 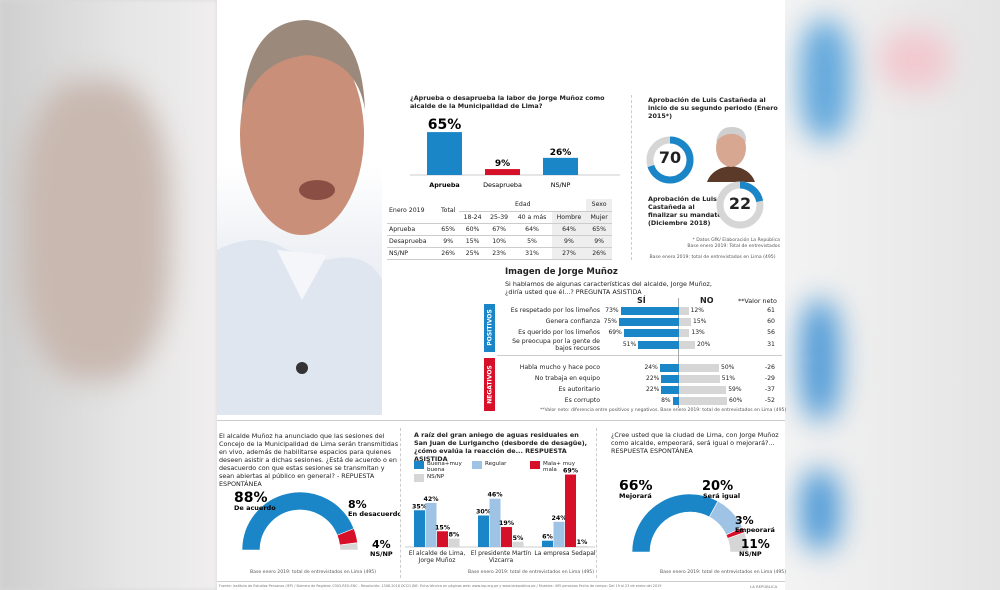 I want to click on table-cell: 23%, so click(x=499, y=253).